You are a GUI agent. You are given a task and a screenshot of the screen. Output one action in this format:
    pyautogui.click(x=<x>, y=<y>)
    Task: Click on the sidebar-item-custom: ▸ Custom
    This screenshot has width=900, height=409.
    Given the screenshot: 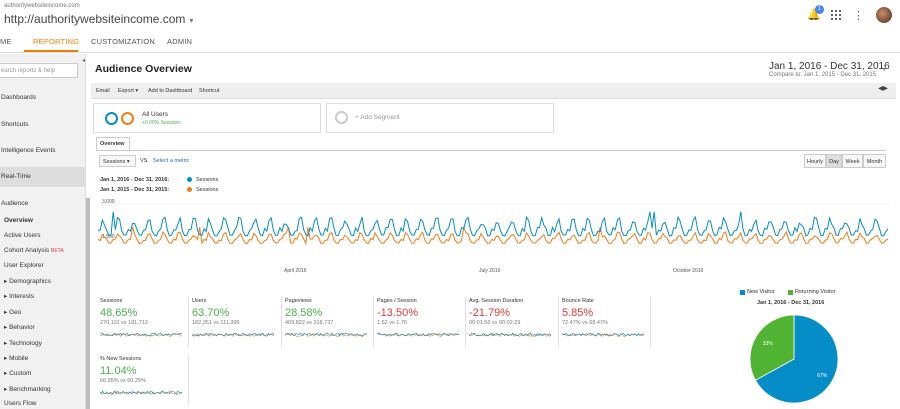 What is the action you would take?
    pyautogui.click(x=18, y=373)
    